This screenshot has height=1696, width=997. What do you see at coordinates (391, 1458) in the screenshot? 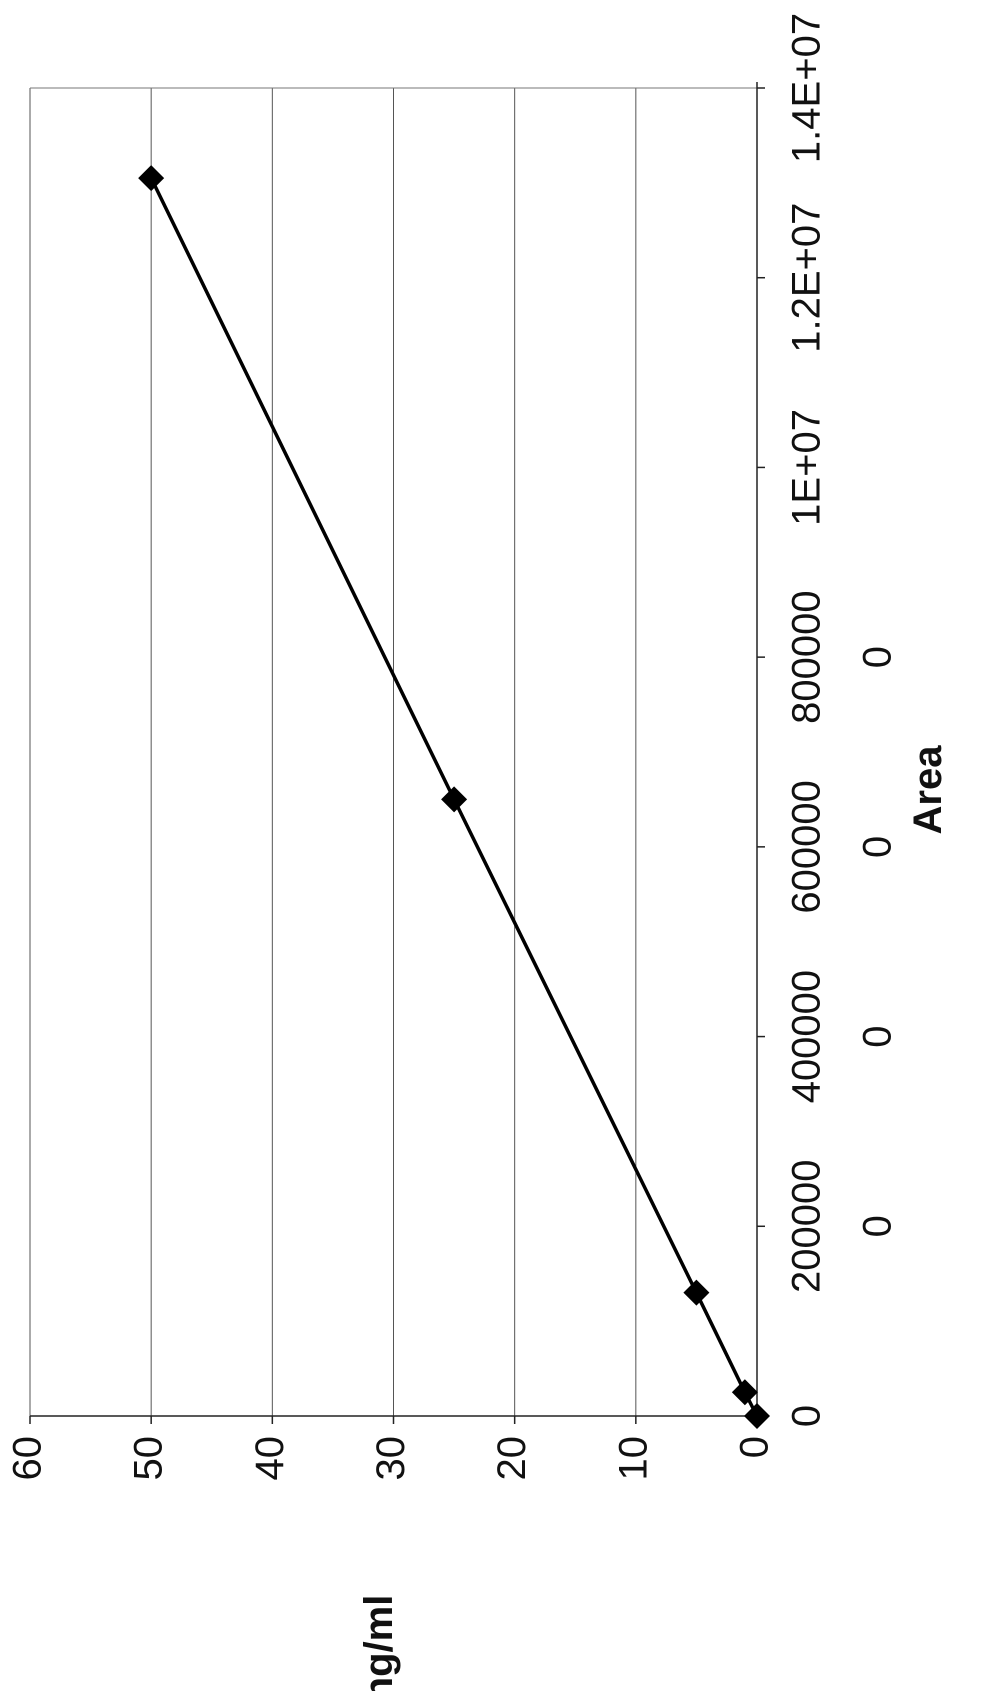
I see `y-tick-label-30: 30` at bounding box center [391, 1458].